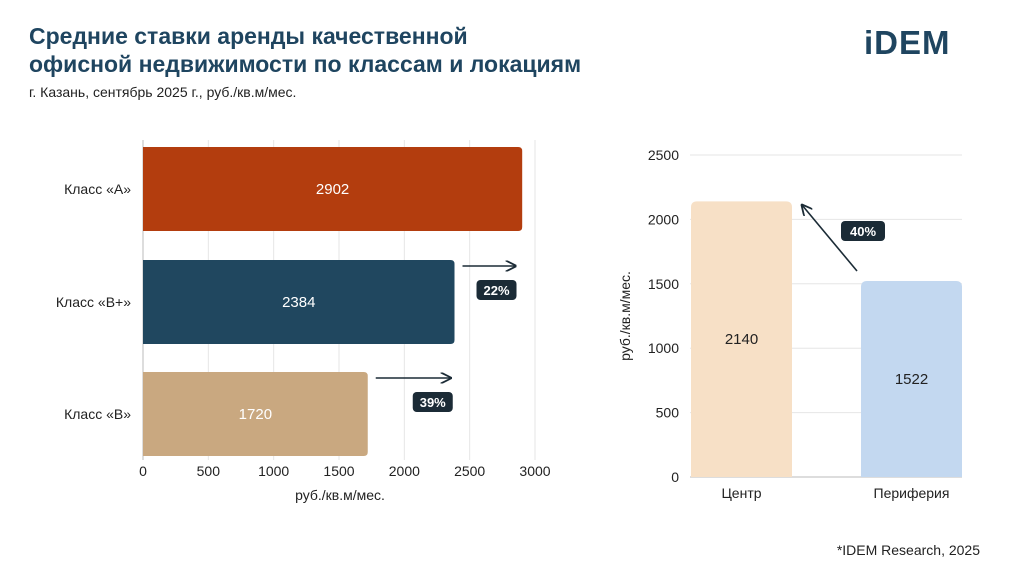  What do you see at coordinates (340, 495) in the screenshot?
I see `x-axis-title: руб./кв.м/мес.` at bounding box center [340, 495].